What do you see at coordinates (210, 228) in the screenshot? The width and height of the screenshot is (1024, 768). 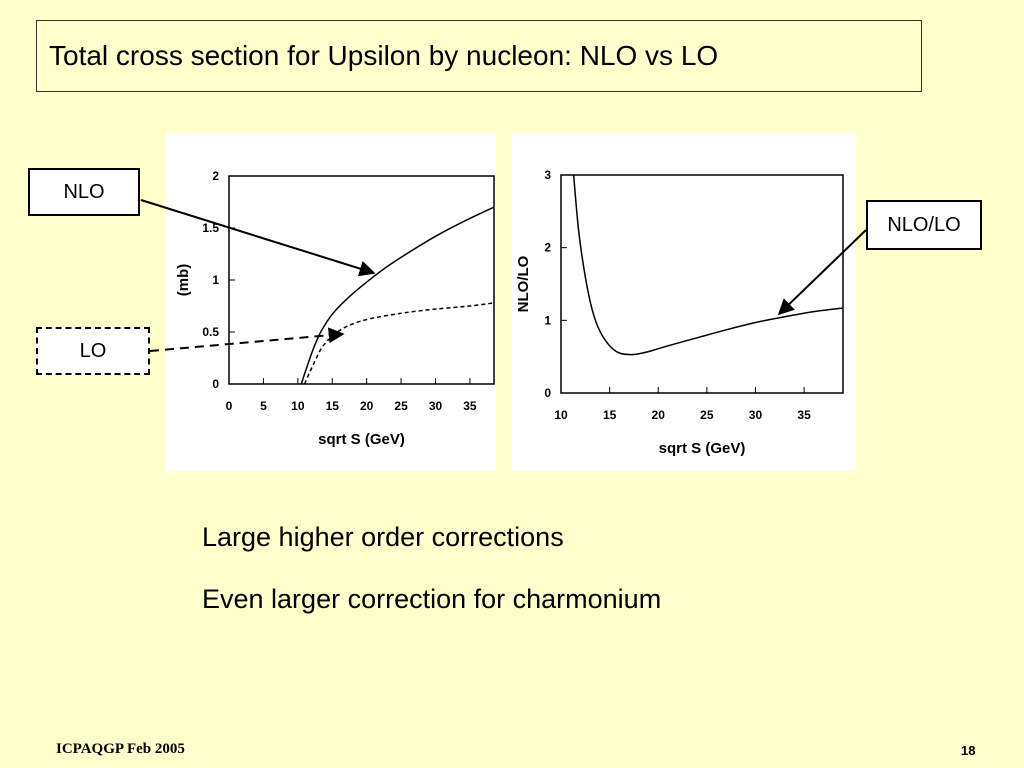 I see `y-tick-label: 1.5` at bounding box center [210, 228].